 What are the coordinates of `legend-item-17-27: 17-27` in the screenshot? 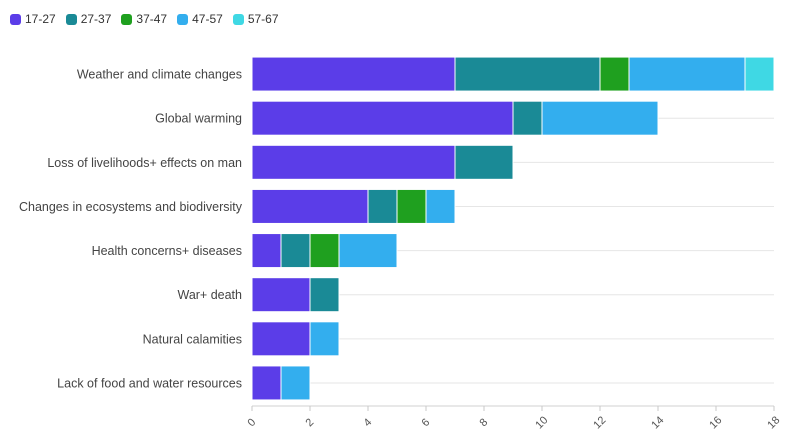 It's located at (33, 19).